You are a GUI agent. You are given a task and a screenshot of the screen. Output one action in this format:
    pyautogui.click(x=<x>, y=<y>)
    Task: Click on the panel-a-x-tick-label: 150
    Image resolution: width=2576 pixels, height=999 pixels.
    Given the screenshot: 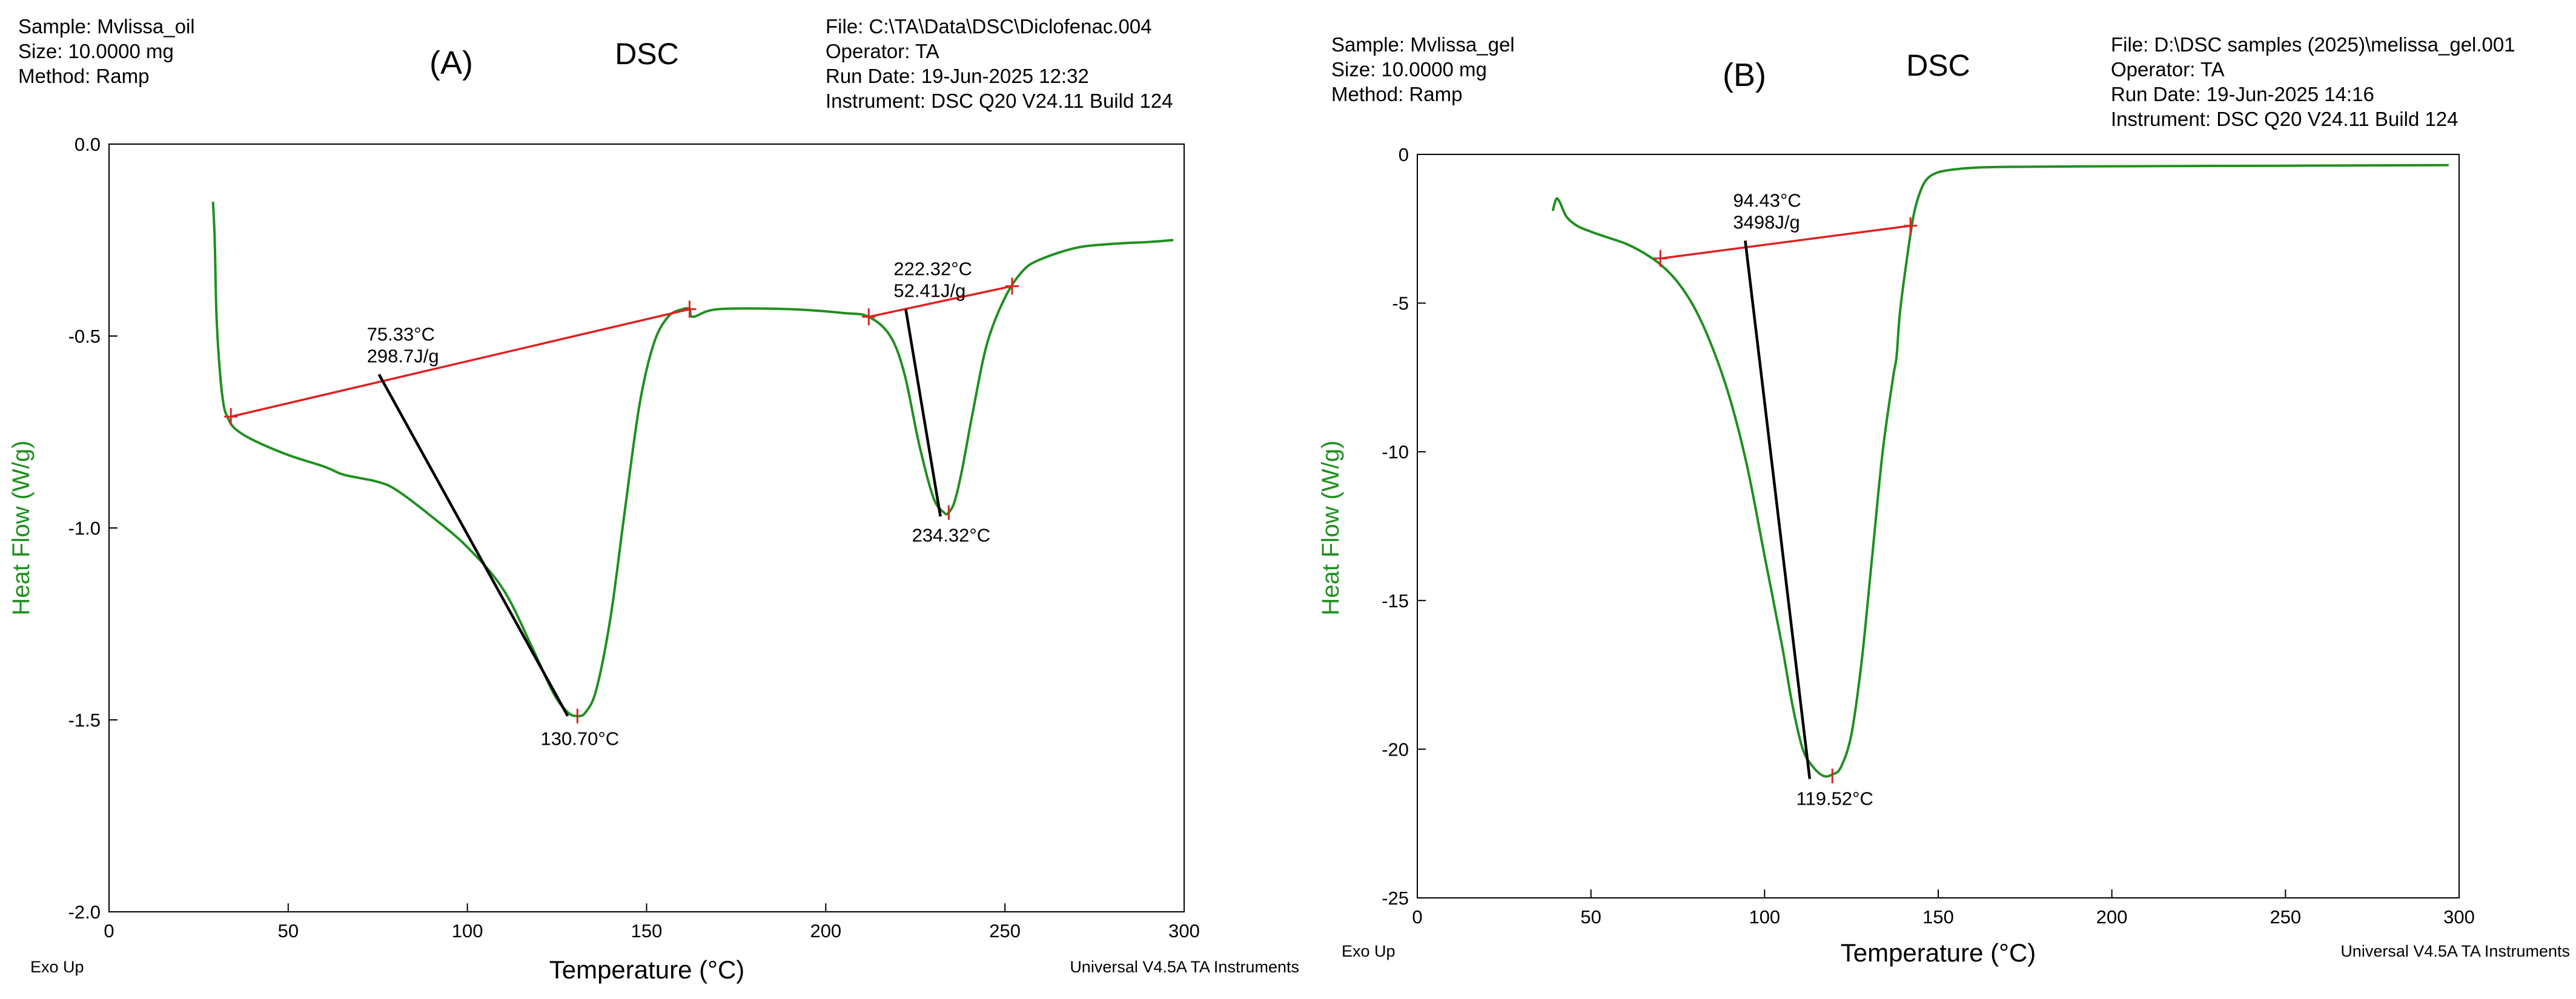 What is the action you would take?
    pyautogui.click(x=647, y=930)
    